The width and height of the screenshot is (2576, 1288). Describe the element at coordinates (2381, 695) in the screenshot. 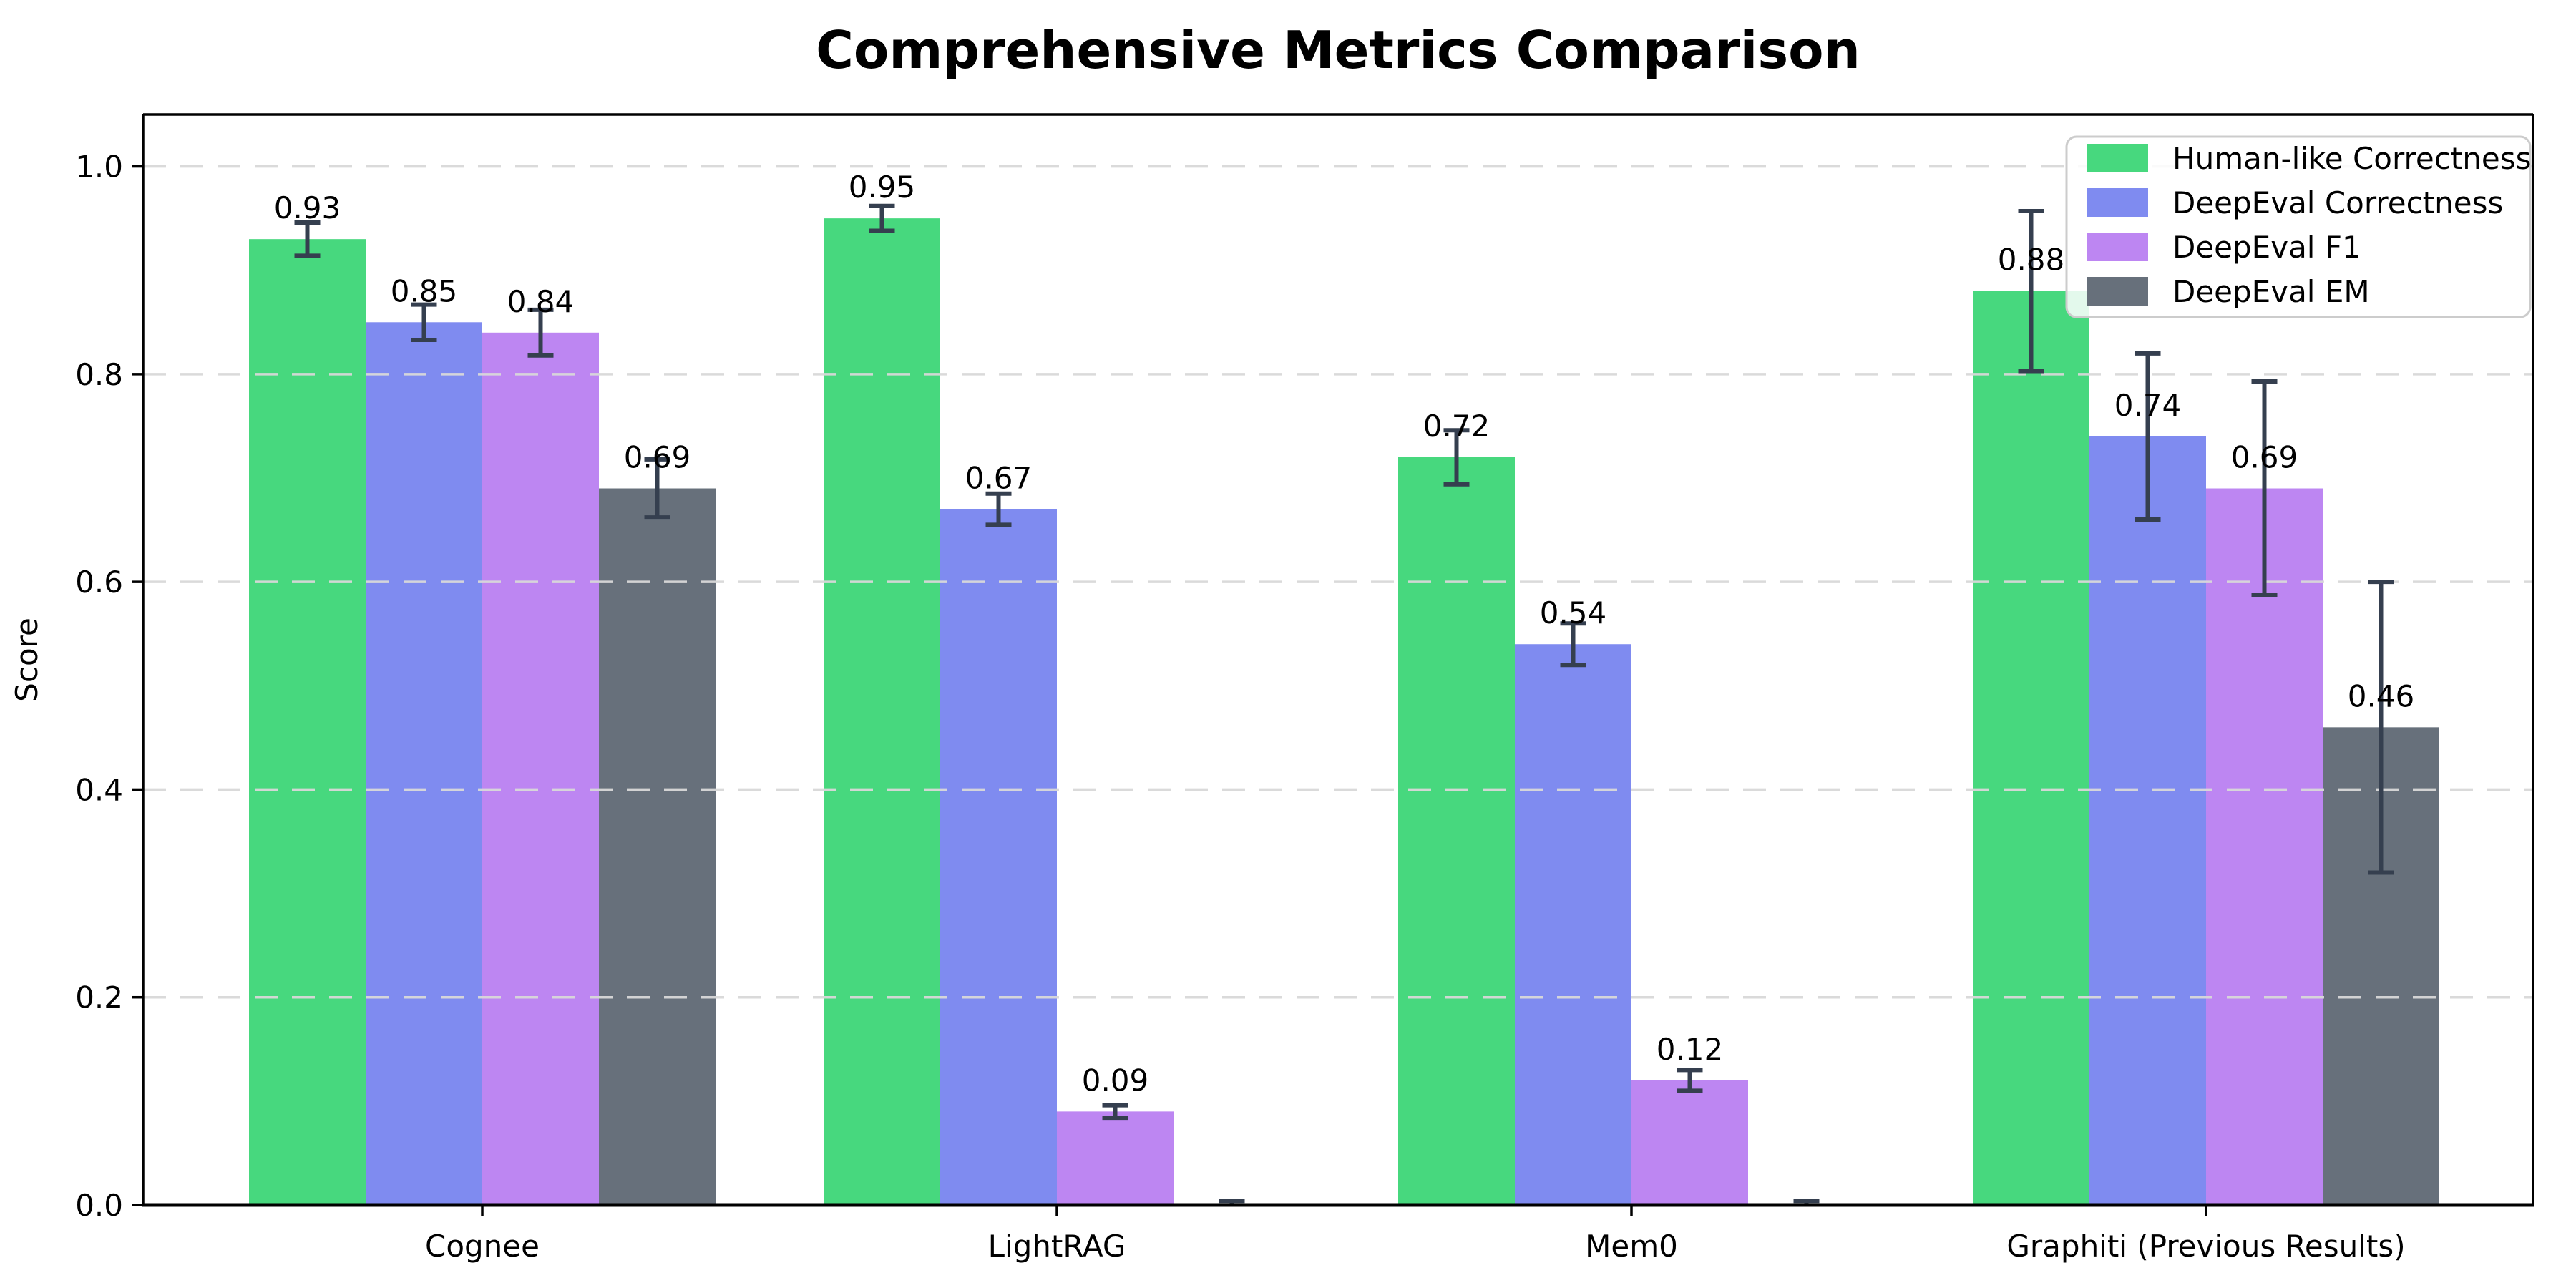

I see `bar-value-label: 0.46` at that location.